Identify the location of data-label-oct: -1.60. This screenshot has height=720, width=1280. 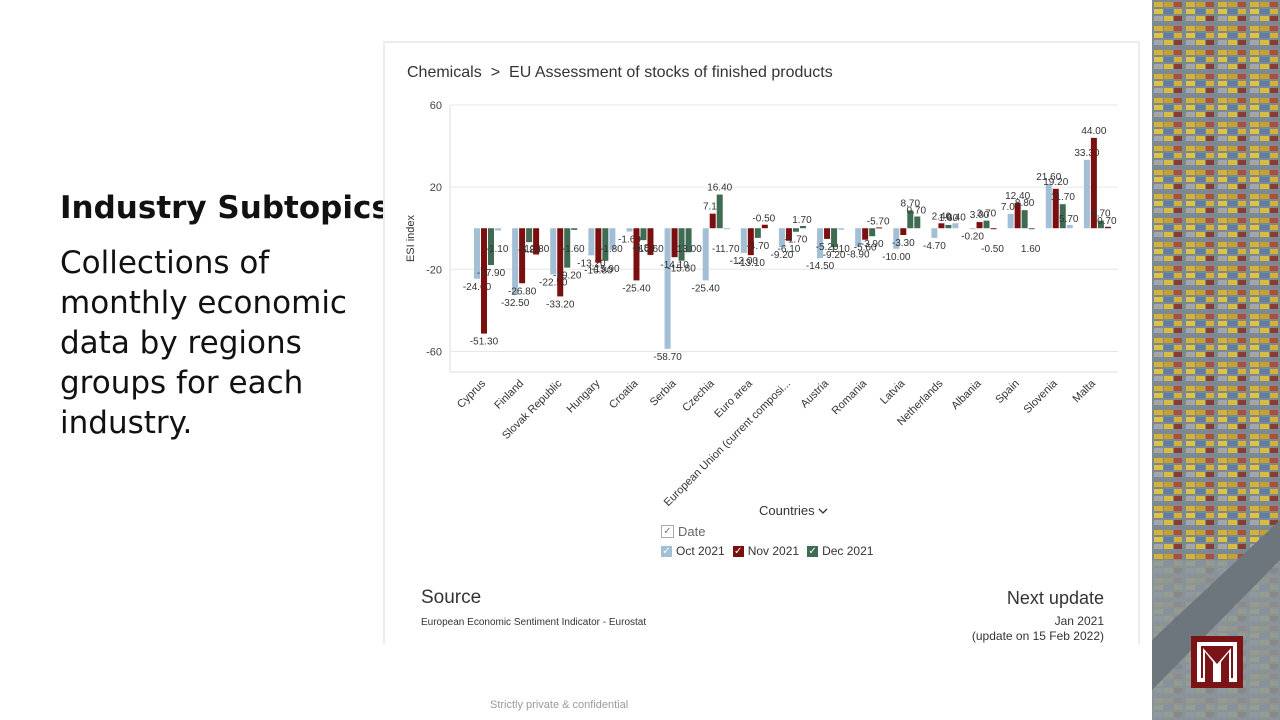
(629, 240).